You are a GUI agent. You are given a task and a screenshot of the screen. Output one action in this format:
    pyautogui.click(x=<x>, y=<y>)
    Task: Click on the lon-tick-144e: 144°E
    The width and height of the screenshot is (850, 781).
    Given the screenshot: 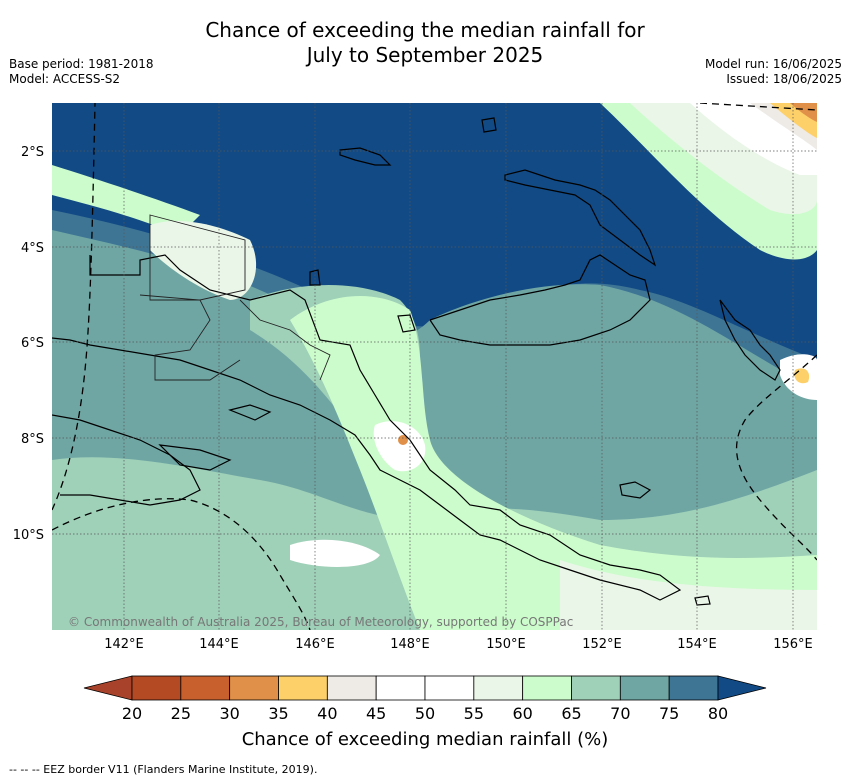 What is the action you would take?
    pyautogui.click(x=219, y=644)
    